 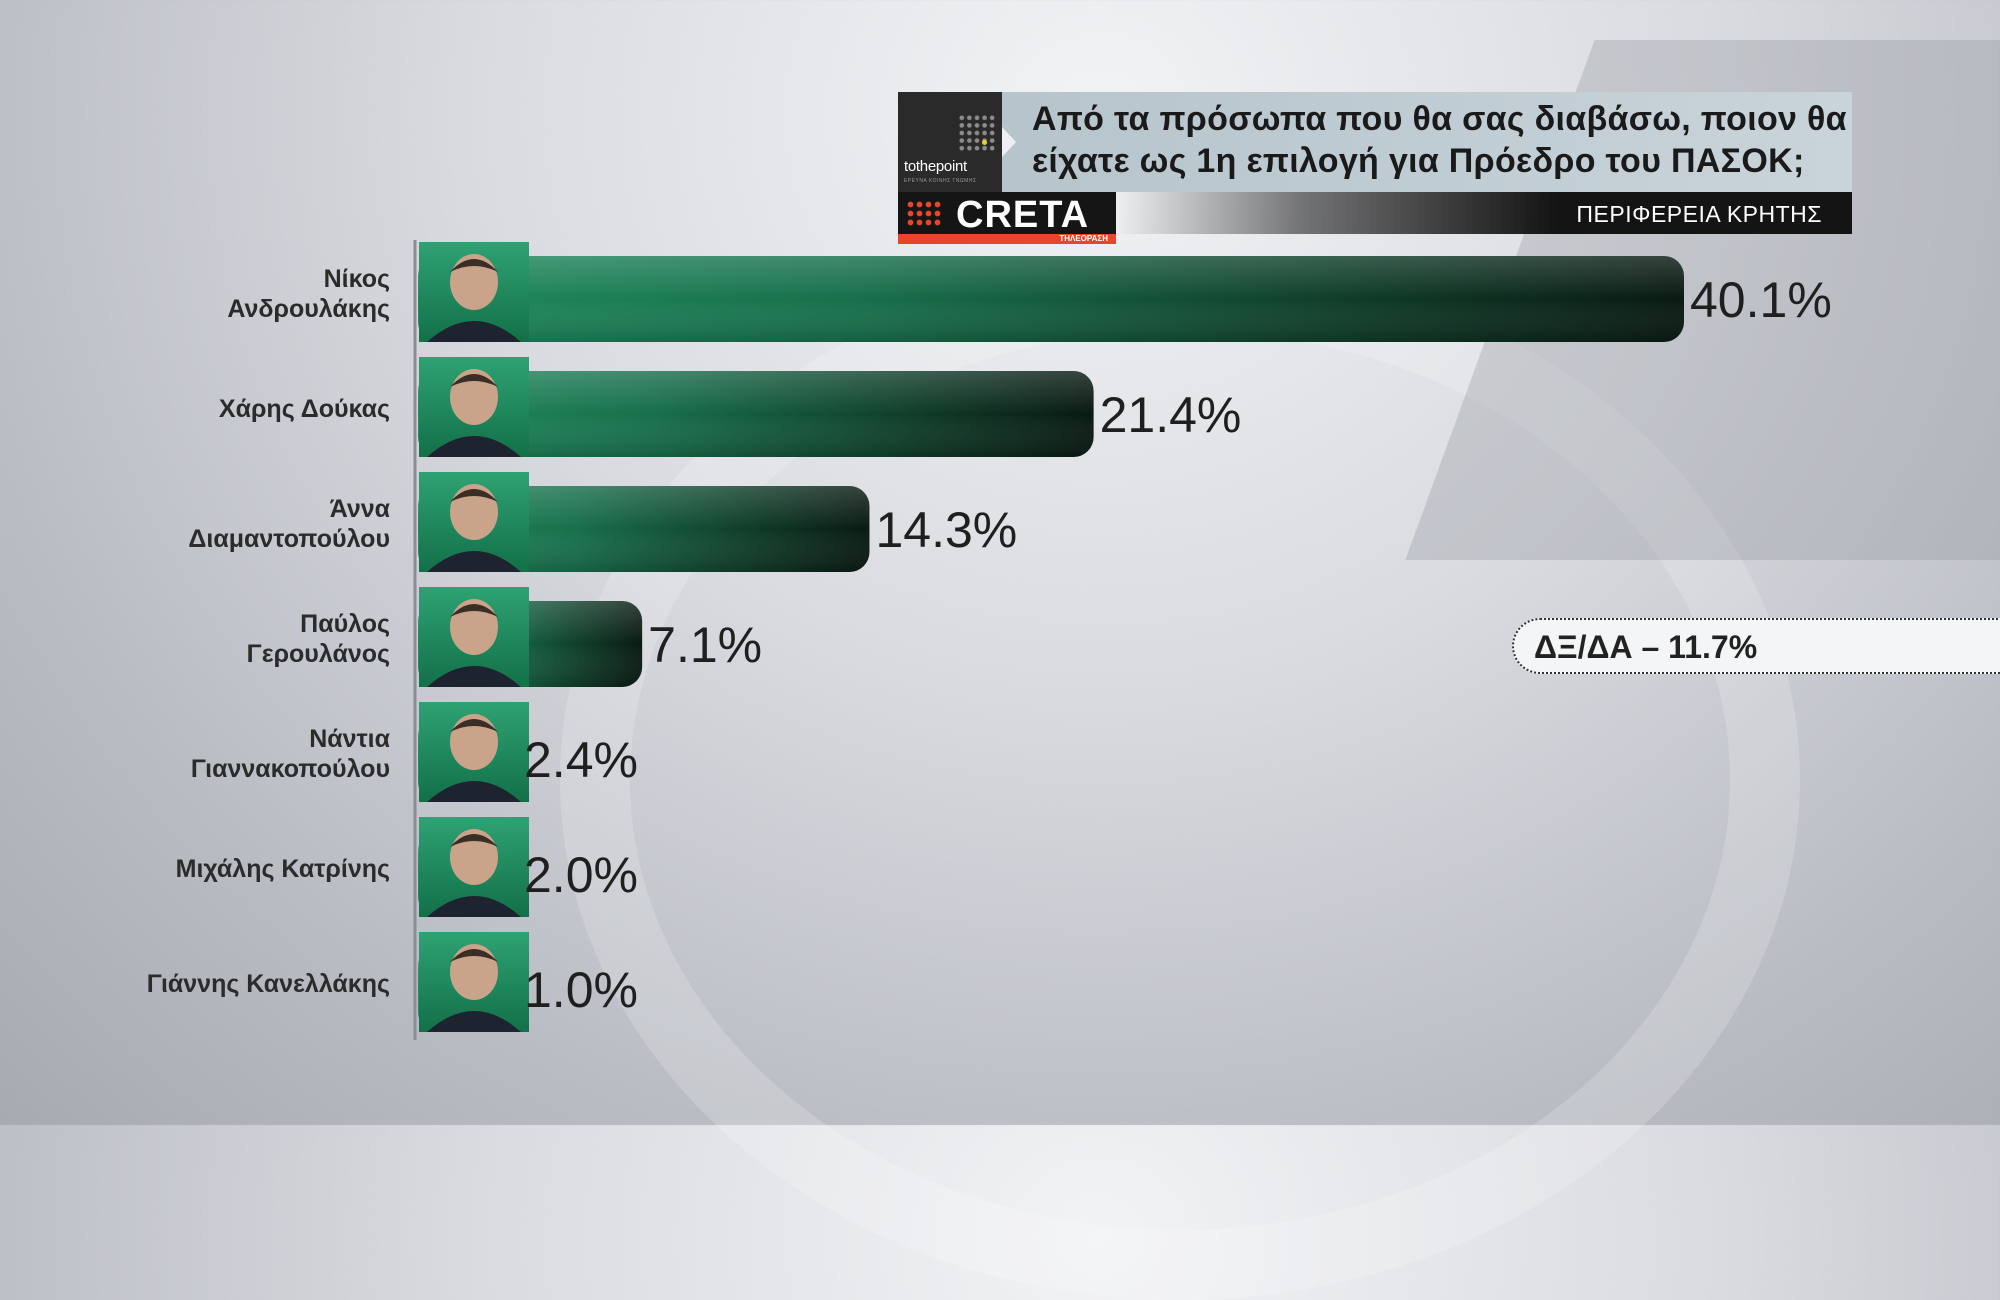 What do you see at coordinates (283, 869) in the screenshot?
I see `candidate-name: Μιχάλης Κατρίνης` at bounding box center [283, 869].